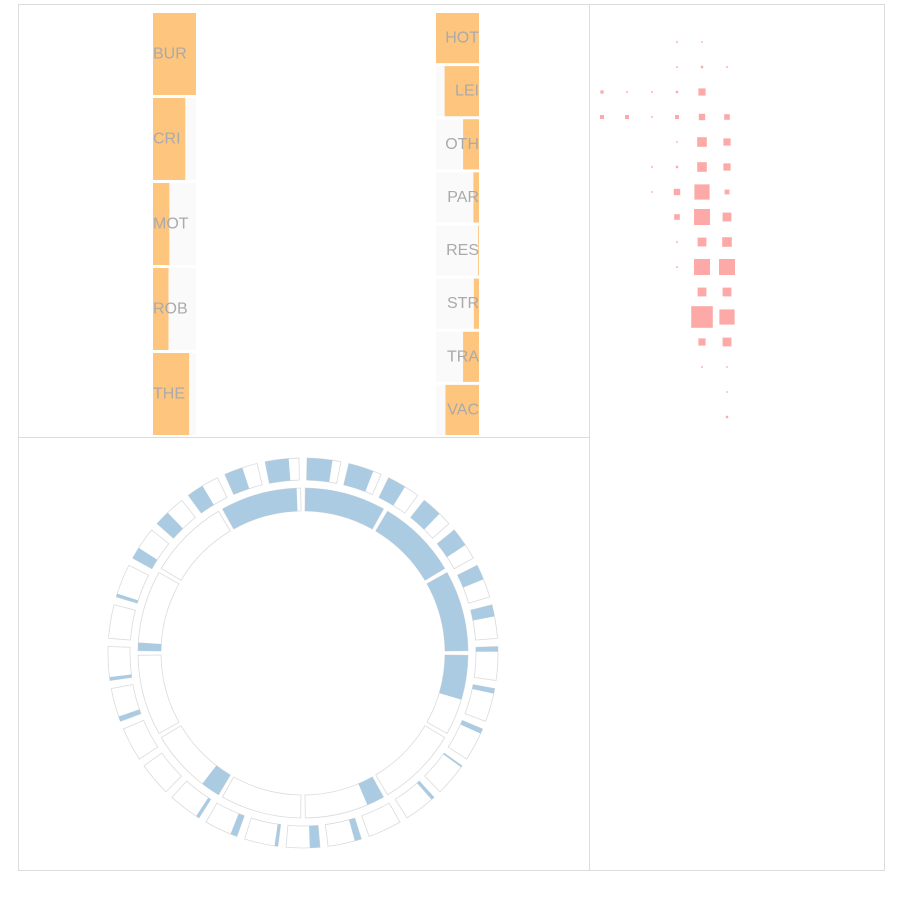 This screenshot has width=900, height=900. I want to click on bar-mot, so click(161, 224).